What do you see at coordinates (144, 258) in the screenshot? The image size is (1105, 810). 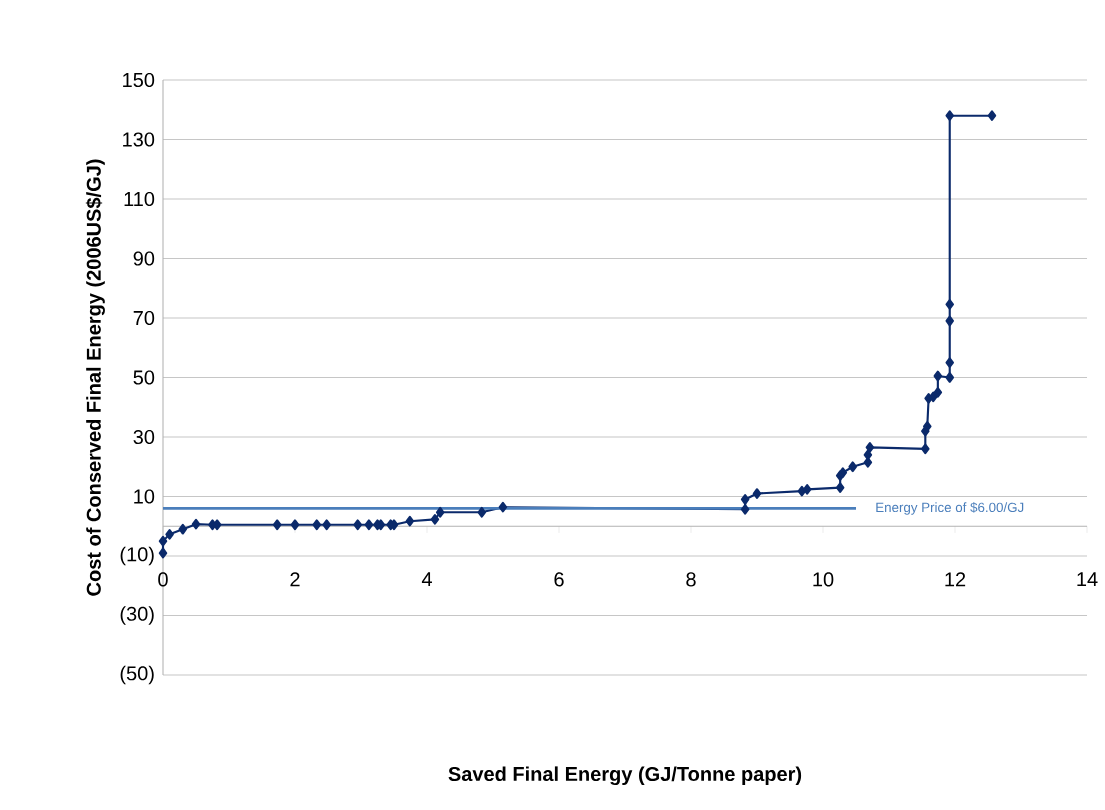 I see `y-tick-label: 90` at bounding box center [144, 258].